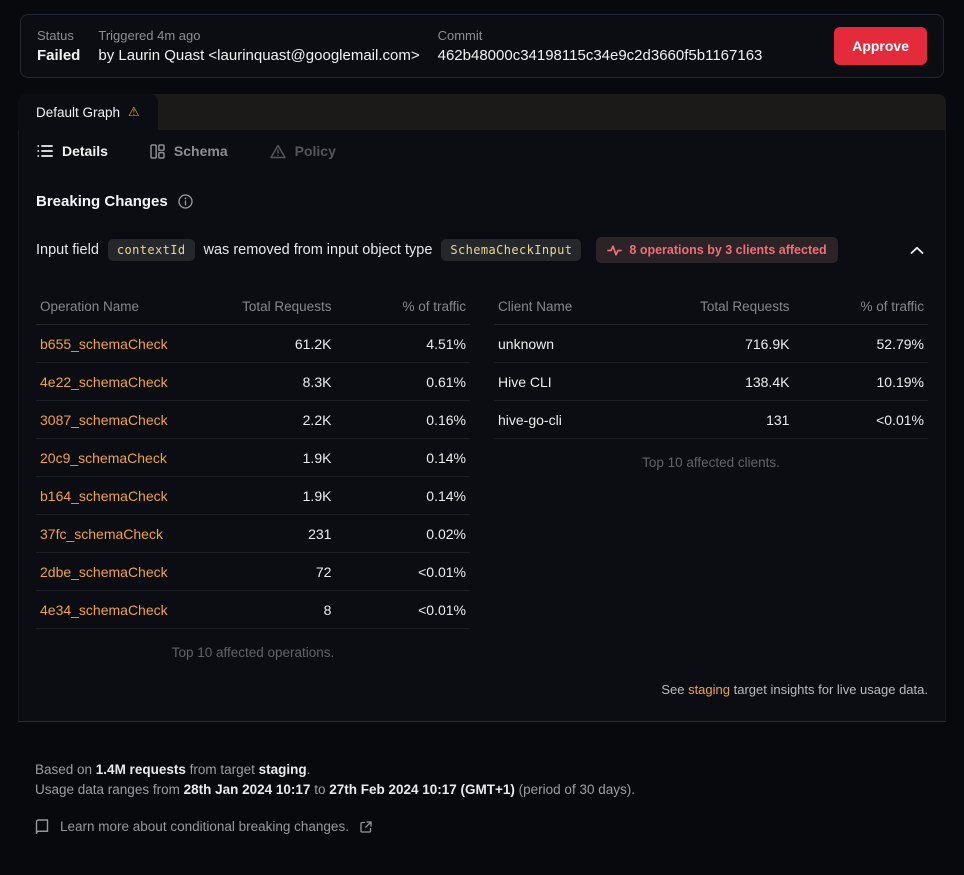  Describe the element at coordinates (402, 307) in the screenshot. I see `operations-col-traffic: % of traffic` at that location.